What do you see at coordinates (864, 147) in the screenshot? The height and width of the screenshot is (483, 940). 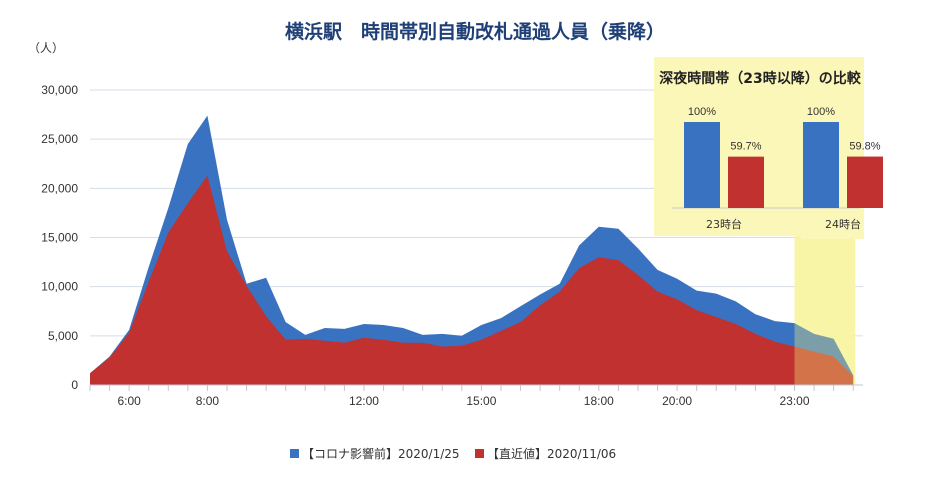 I see `inset-bar-label: 59.8%` at bounding box center [864, 147].